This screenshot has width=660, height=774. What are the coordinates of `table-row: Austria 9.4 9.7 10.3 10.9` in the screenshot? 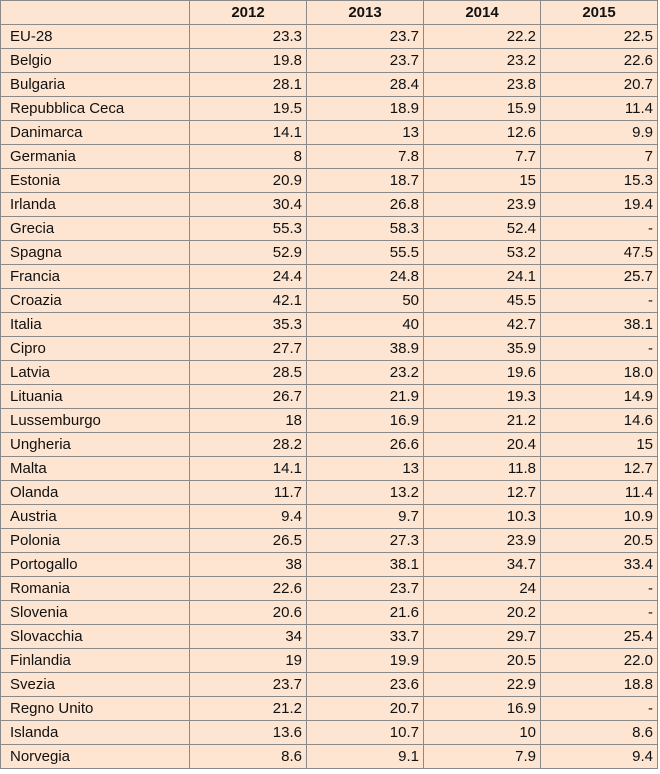 It's located at (329, 516).